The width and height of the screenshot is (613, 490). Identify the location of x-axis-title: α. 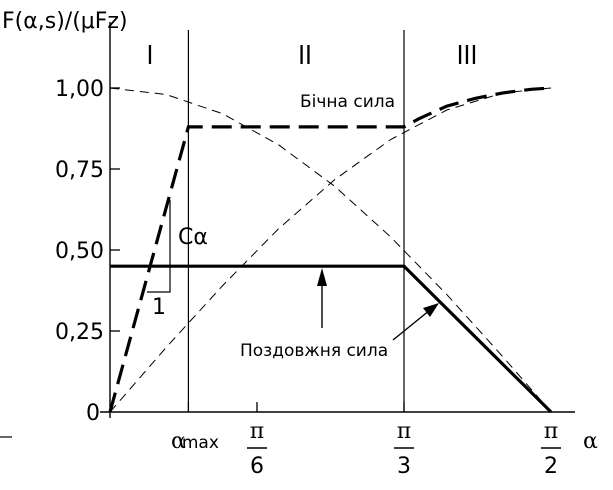
(590, 441).